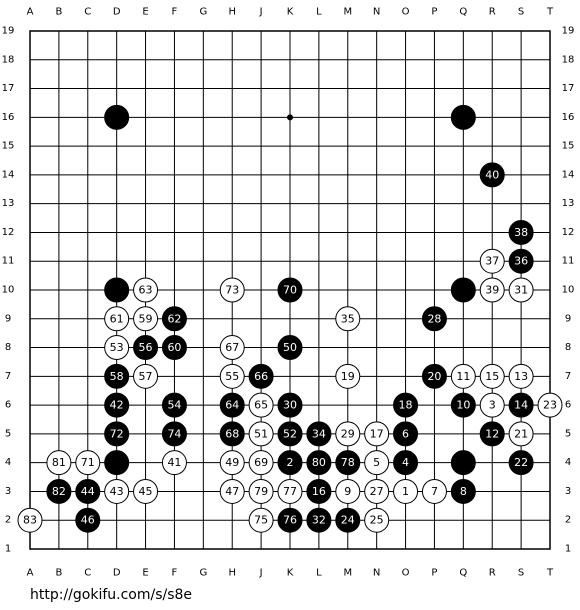 The width and height of the screenshot is (580, 610). What do you see at coordinates (290, 117) in the screenshot?
I see `star-point` at bounding box center [290, 117].